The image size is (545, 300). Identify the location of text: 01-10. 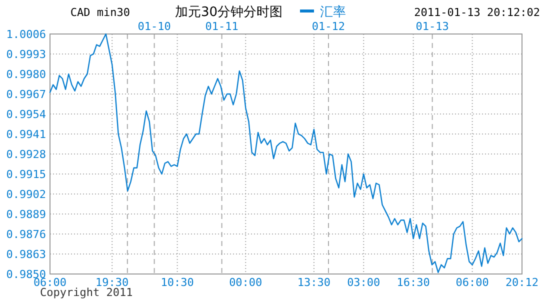
(154, 26).